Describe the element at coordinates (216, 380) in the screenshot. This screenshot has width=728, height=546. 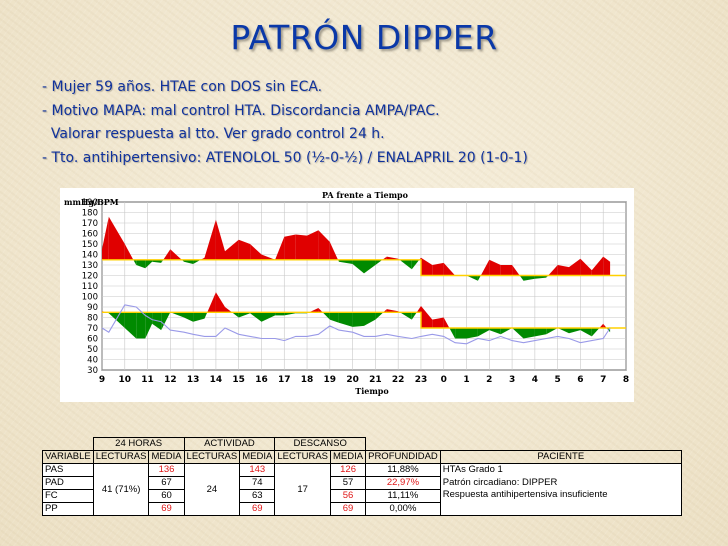
I see `x-tick-label: 14` at that location.